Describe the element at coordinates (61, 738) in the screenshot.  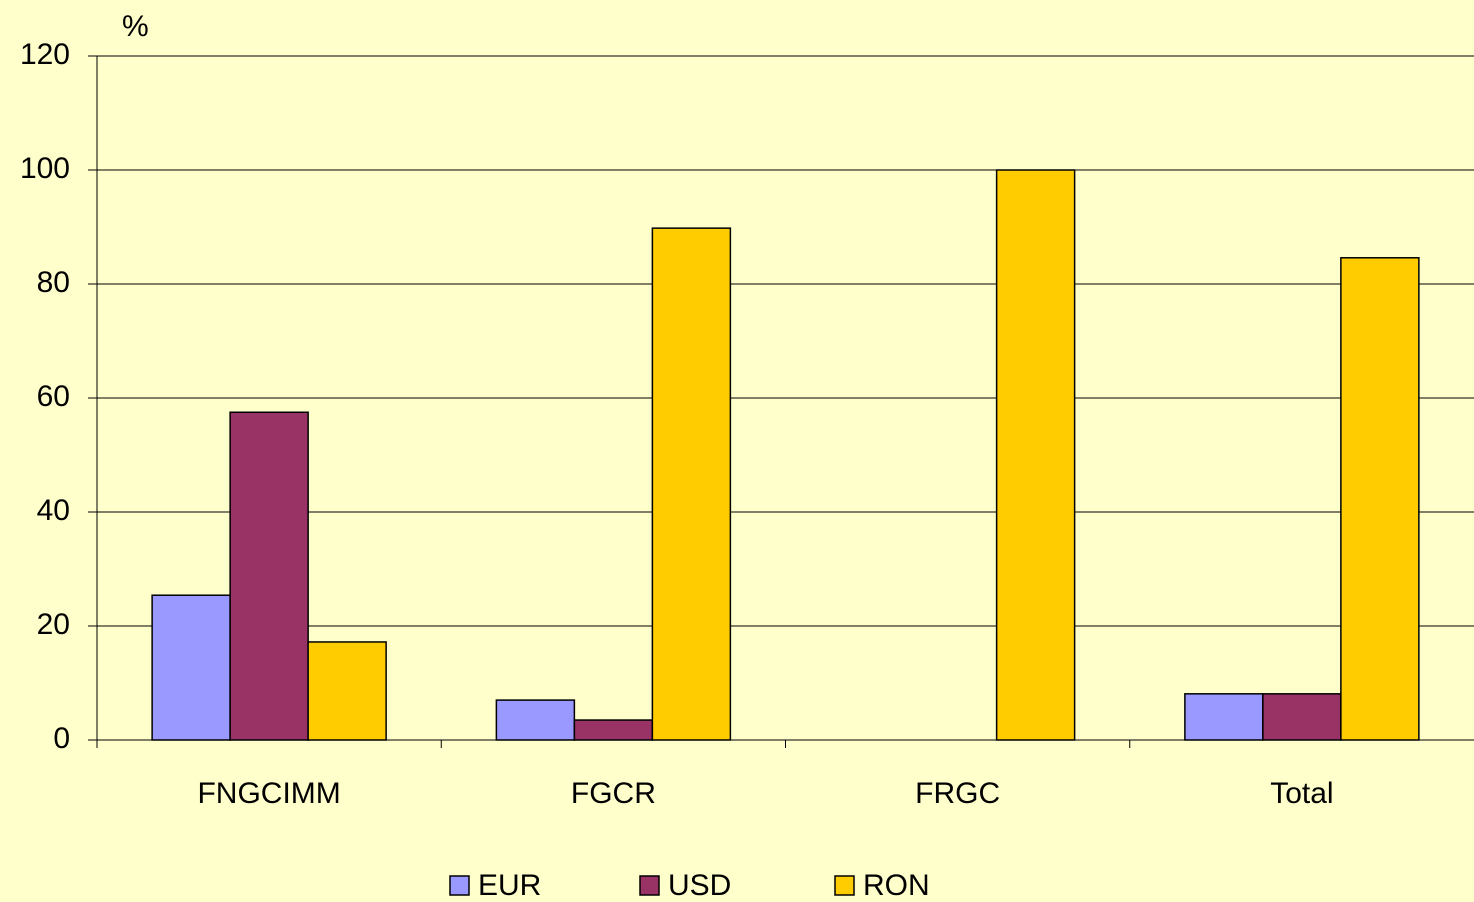
I see `y-tick-label: 0` at that location.